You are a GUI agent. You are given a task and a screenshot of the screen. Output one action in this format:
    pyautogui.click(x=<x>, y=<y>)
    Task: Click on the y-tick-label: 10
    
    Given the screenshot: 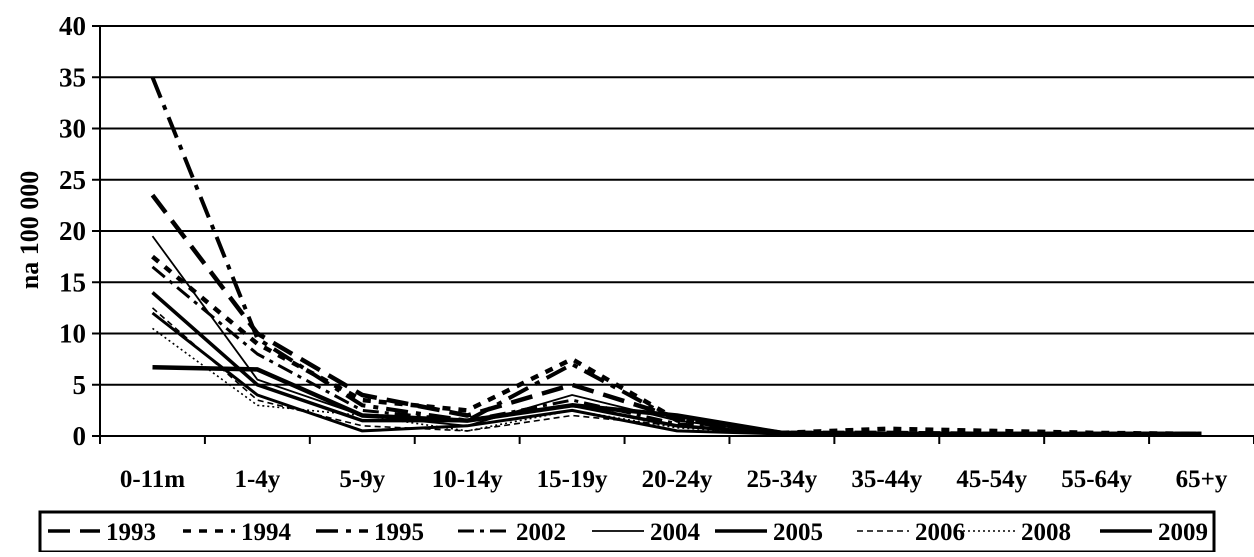 What is the action you would take?
    pyautogui.click(x=72, y=334)
    